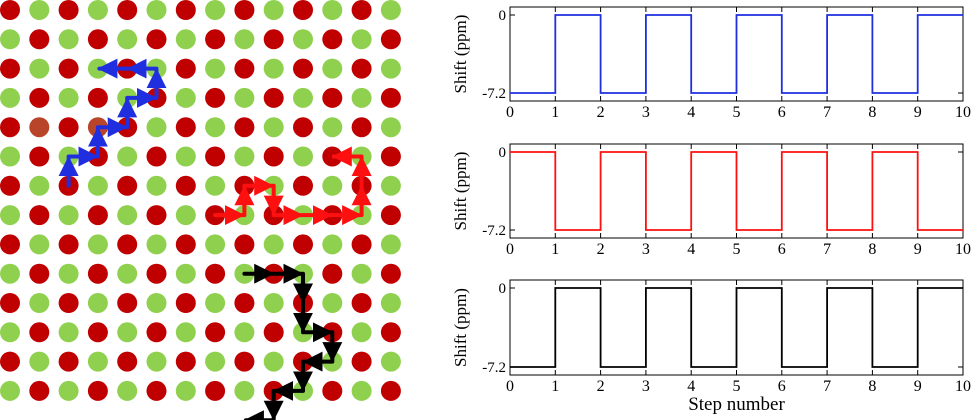 The image size is (977, 420). Describe the element at coordinates (782, 249) in the screenshot. I see `x-tick-label: 6` at that location.